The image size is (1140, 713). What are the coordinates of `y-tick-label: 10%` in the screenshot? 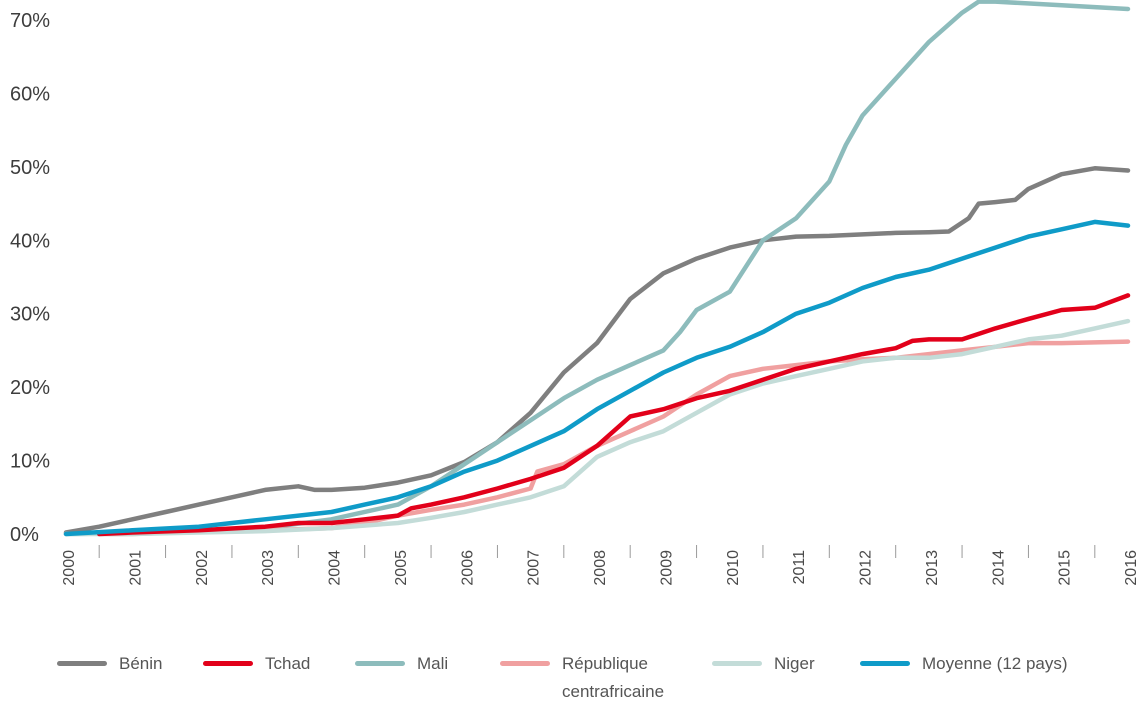 It's located at (30, 462).